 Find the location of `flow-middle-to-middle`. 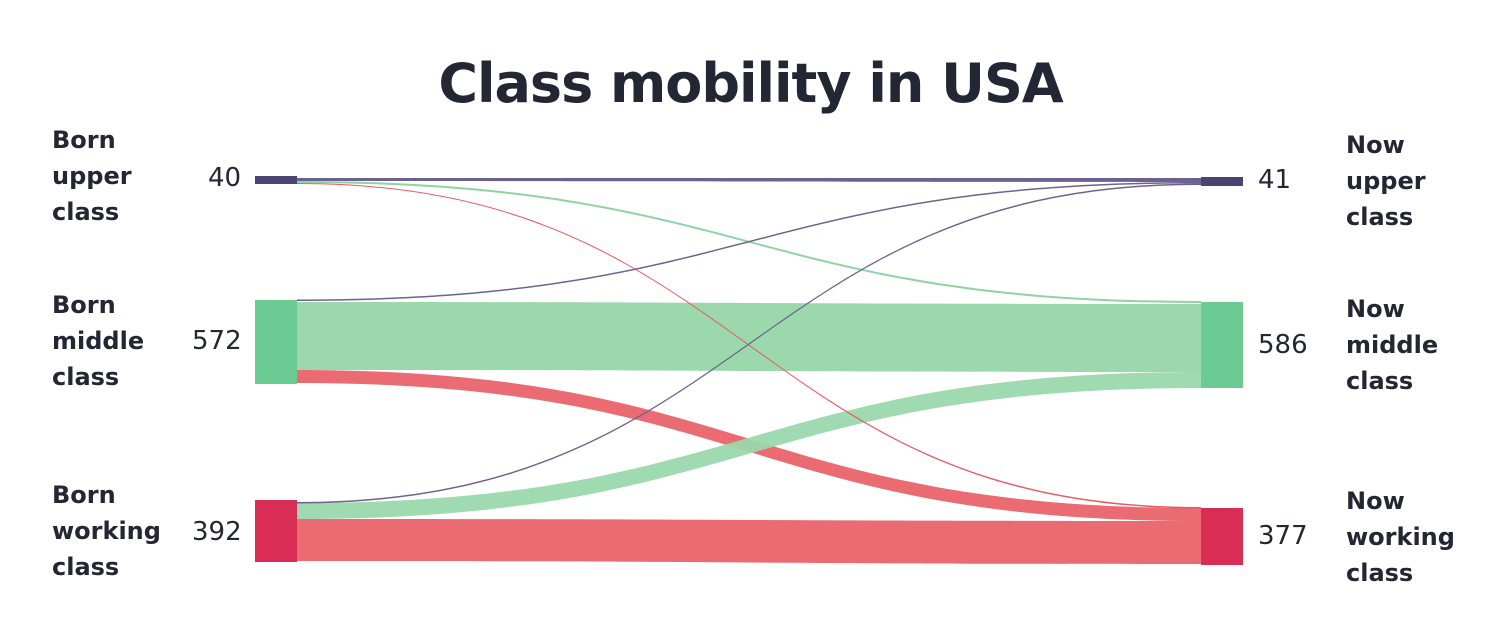

flow-middle-to-middle is located at coordinates (749, 337).